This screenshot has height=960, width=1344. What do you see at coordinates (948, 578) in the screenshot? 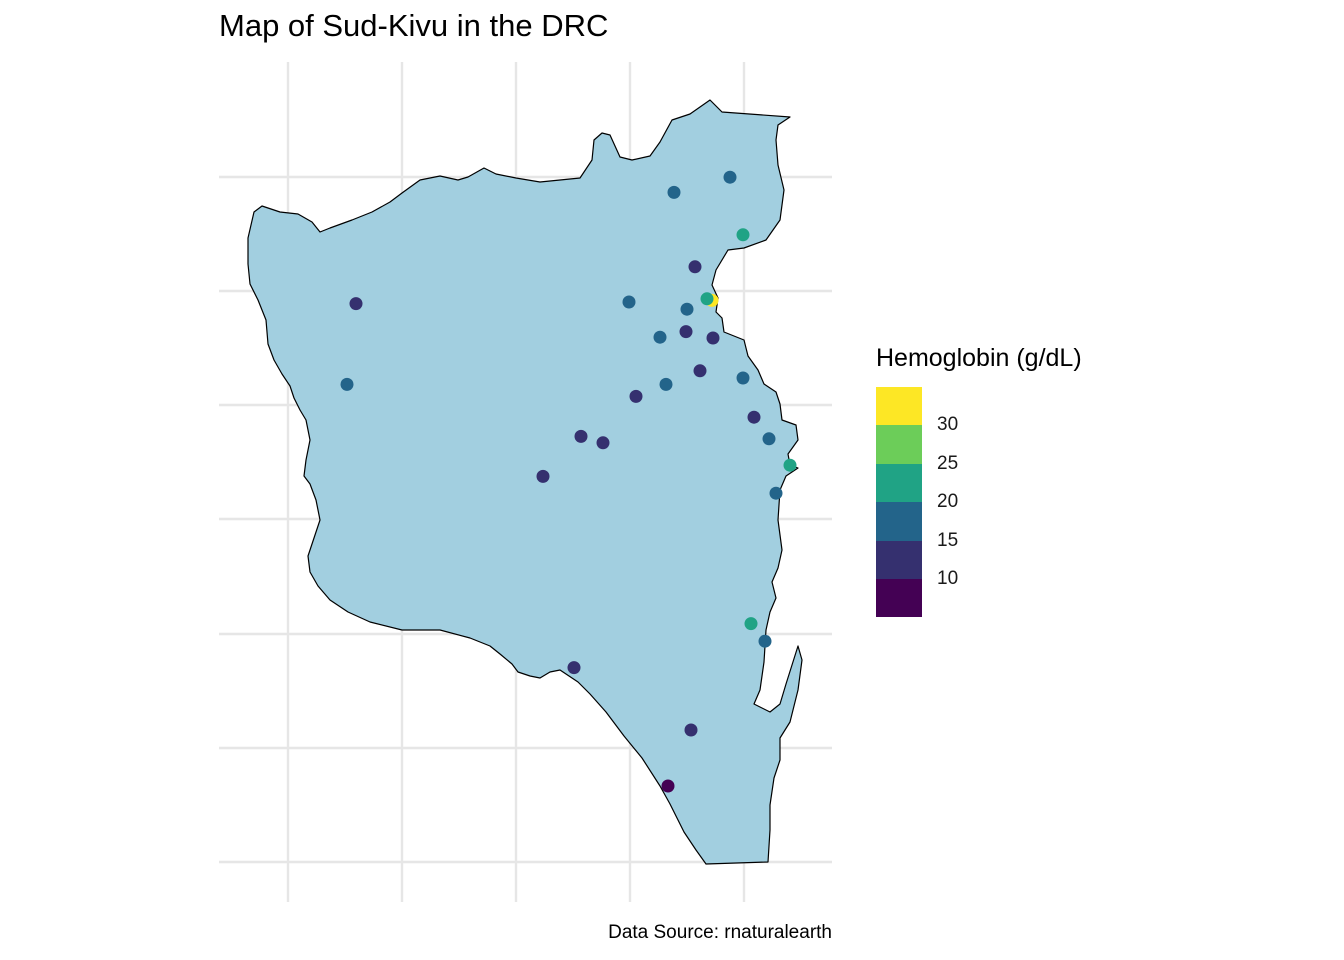
I see `legend-tick-label: 10` at bounding box center [948, 578].